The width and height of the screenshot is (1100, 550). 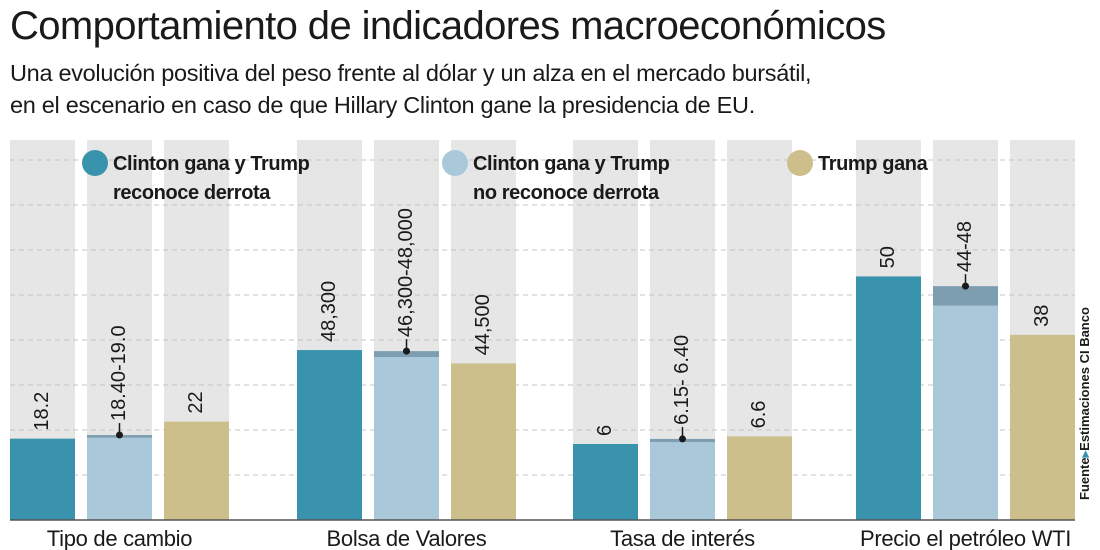 I want to click on source-prefix: Fuente, so click(x=1084, y=478).